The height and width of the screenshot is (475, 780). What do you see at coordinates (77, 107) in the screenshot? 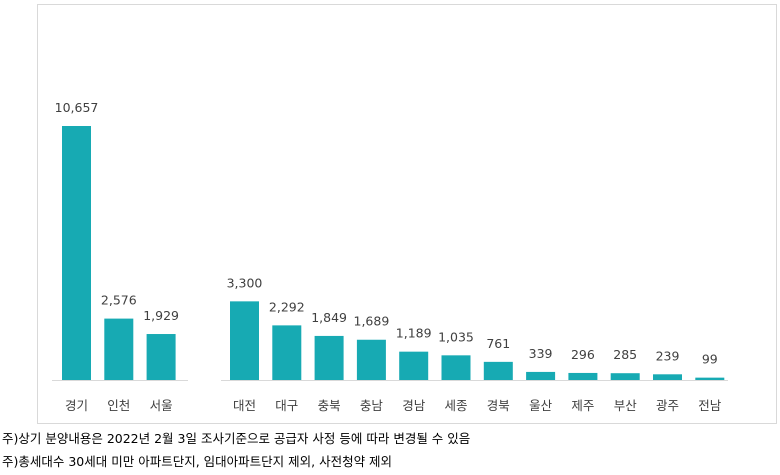
I see `value-label-경기: 10,657` at bounding box center [77, 107].